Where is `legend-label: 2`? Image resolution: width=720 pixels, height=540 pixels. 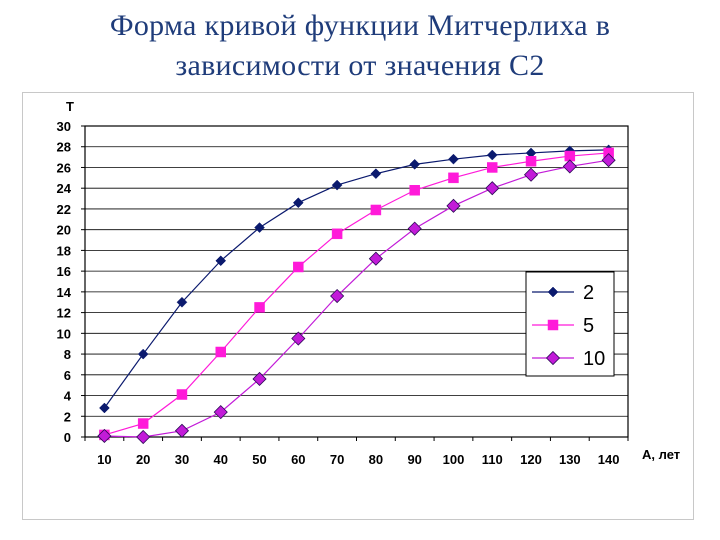
legend-label: 2 is located at coordinates (588, 293).